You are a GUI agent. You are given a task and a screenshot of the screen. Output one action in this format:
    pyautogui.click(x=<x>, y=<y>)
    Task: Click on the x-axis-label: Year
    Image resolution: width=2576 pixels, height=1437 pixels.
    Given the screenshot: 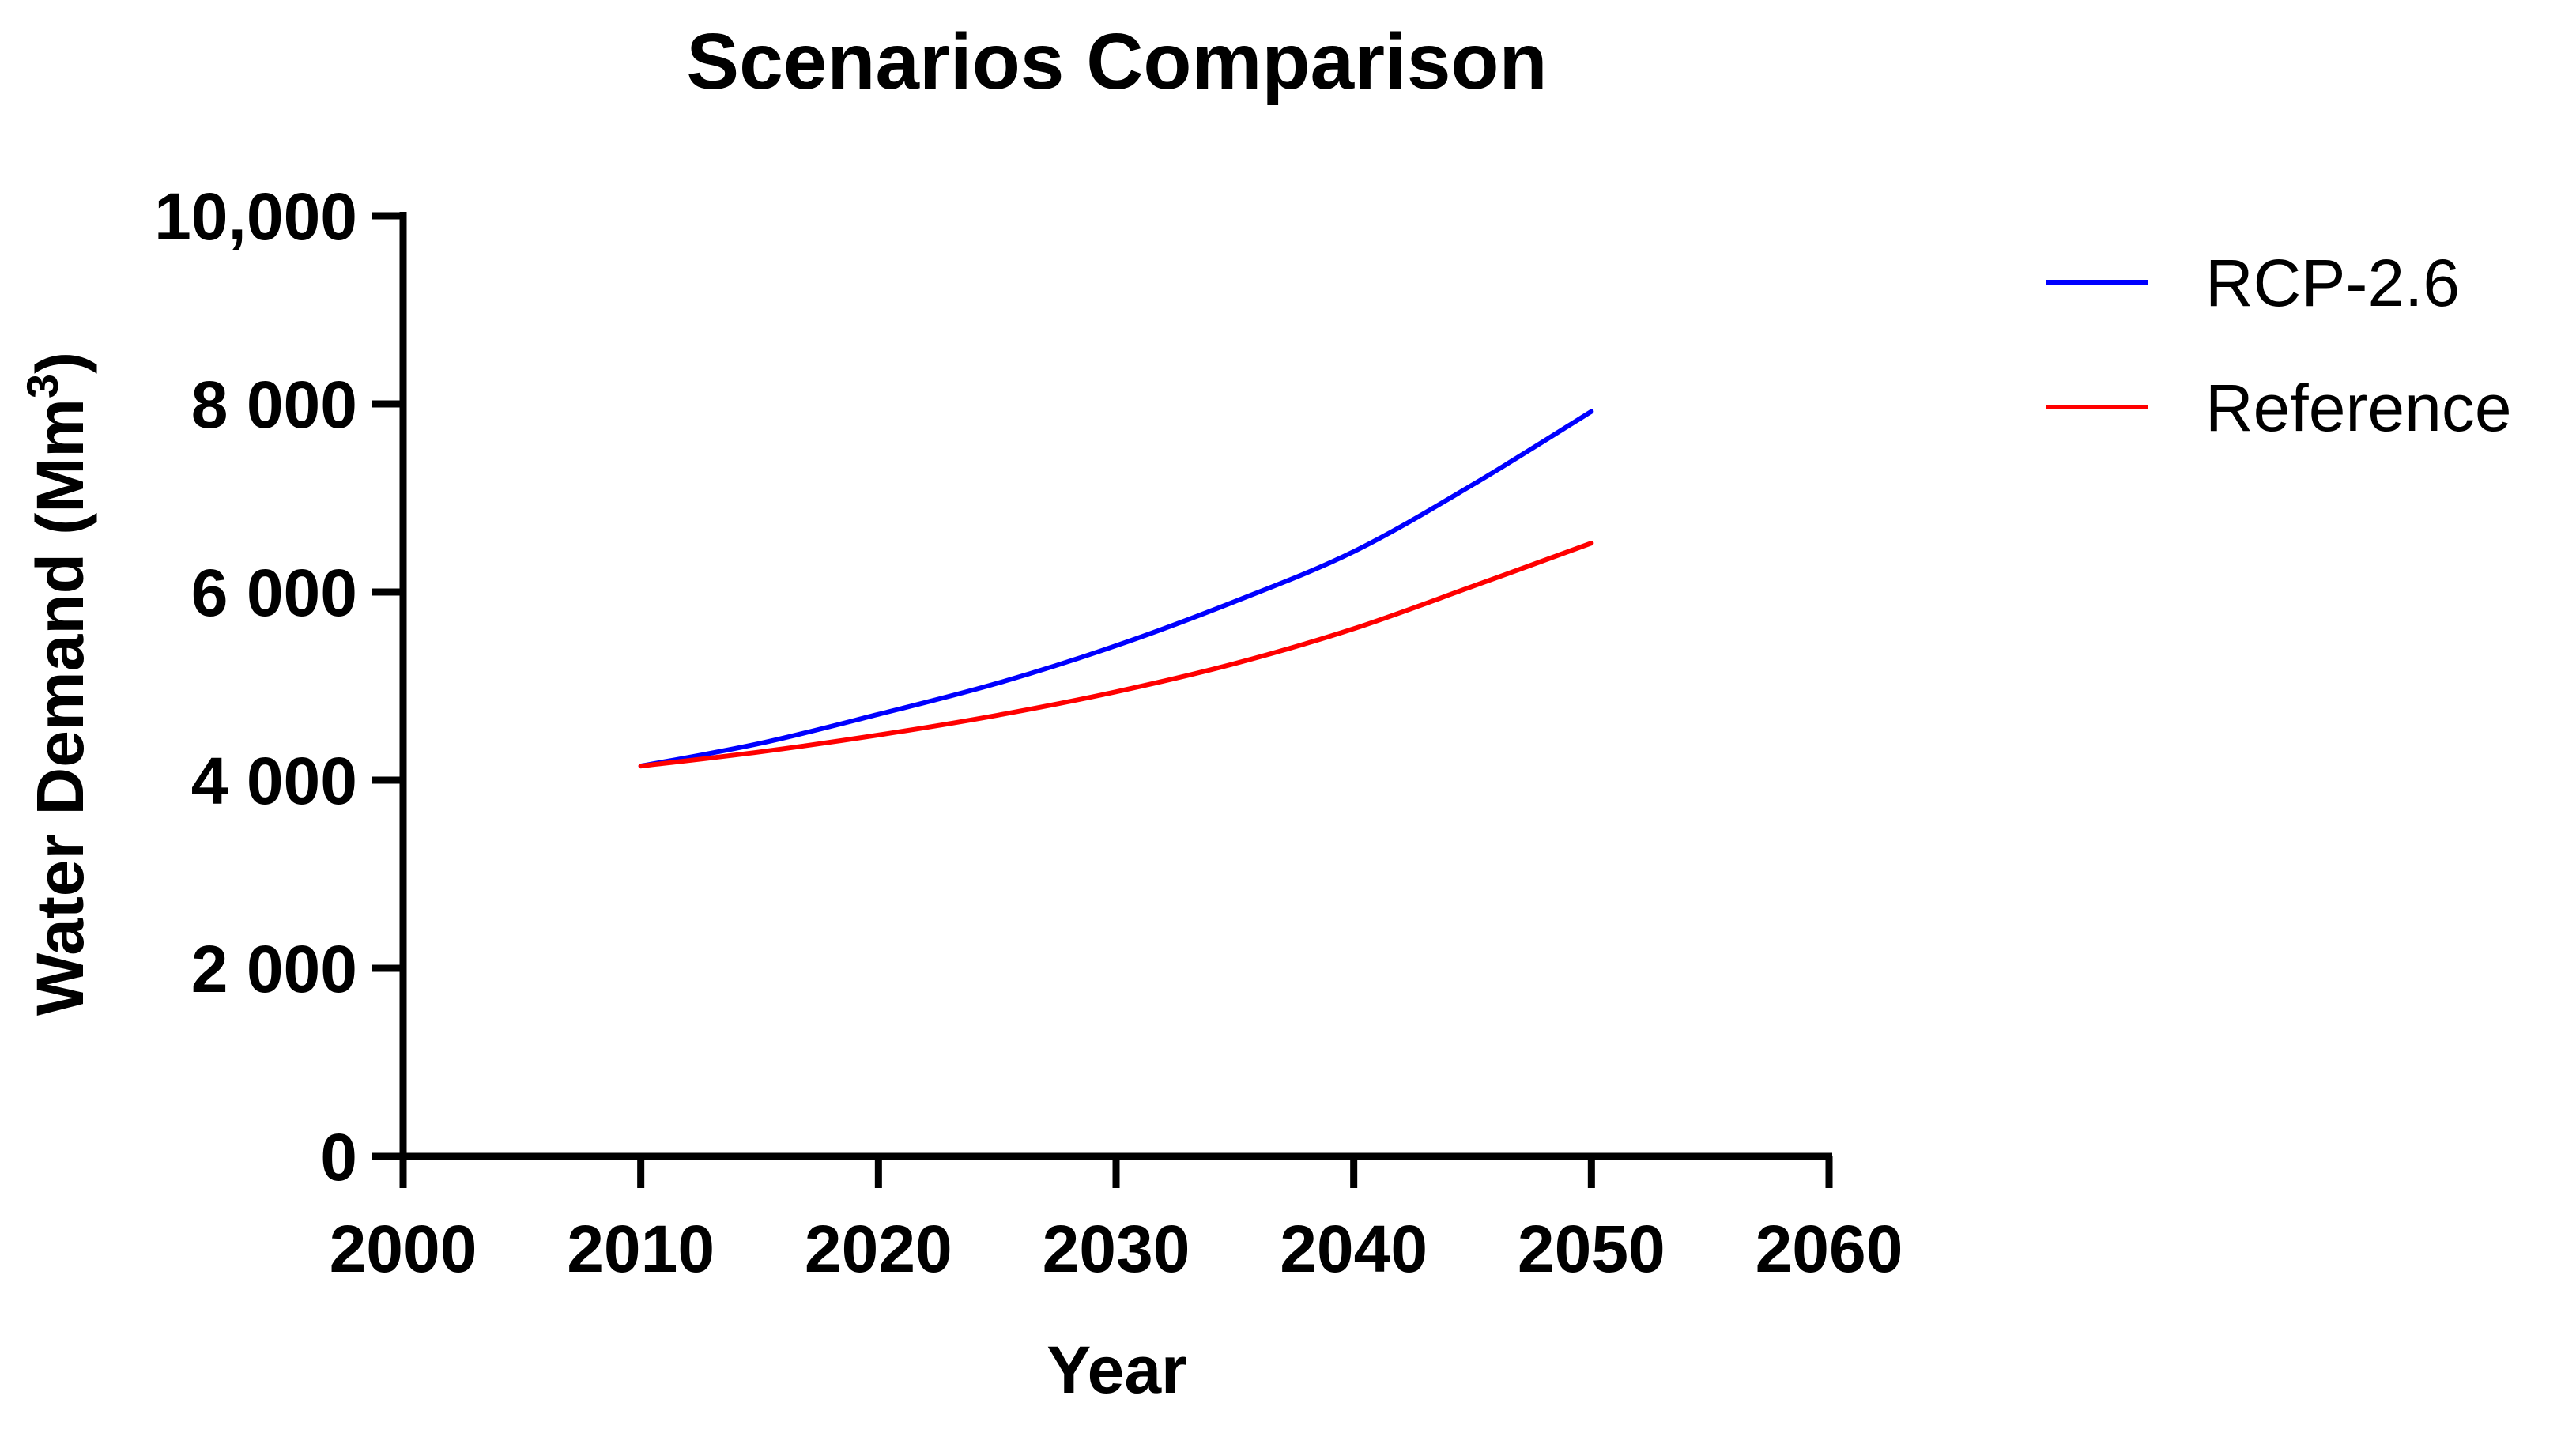 What is the action you would take?
    pyautogui.click(x=1117, y=1370)
    